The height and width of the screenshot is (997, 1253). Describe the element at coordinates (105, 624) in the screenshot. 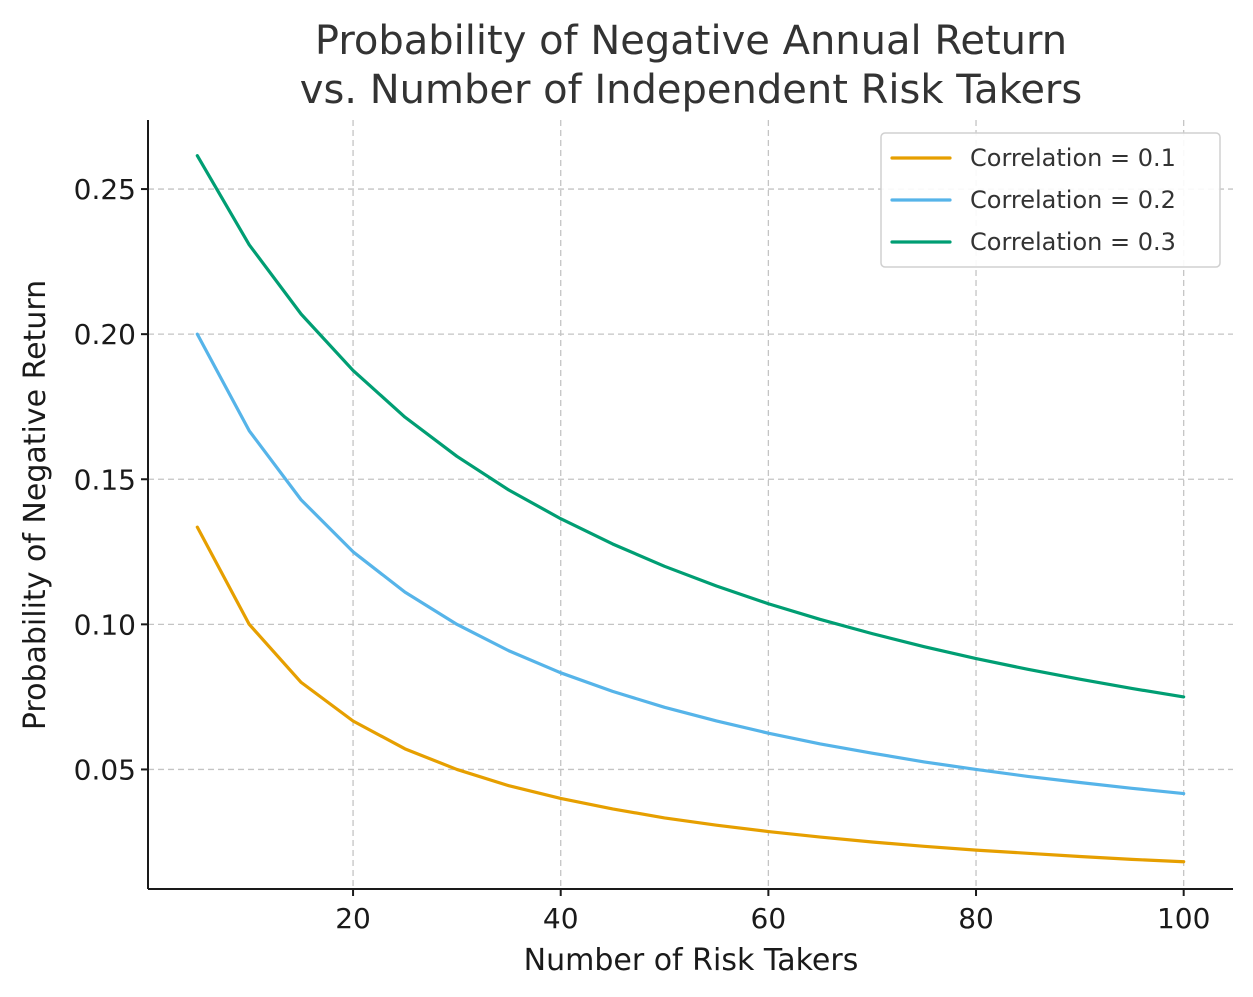

I see `y-tick-label: 0.10` at that location.